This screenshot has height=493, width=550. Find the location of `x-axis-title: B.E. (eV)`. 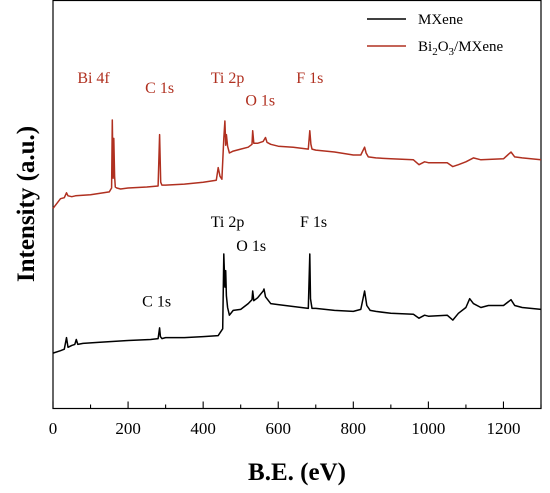

x-axis-title: B.E. (eV) is located at coordinates (297, 472).